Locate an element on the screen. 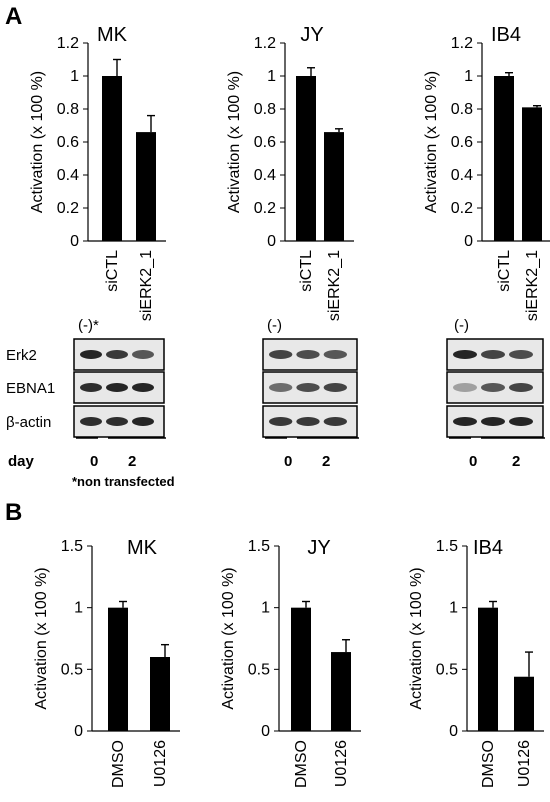 The image size is (550, 802). panel-letter-b: B is located at coordinates (13, 512).